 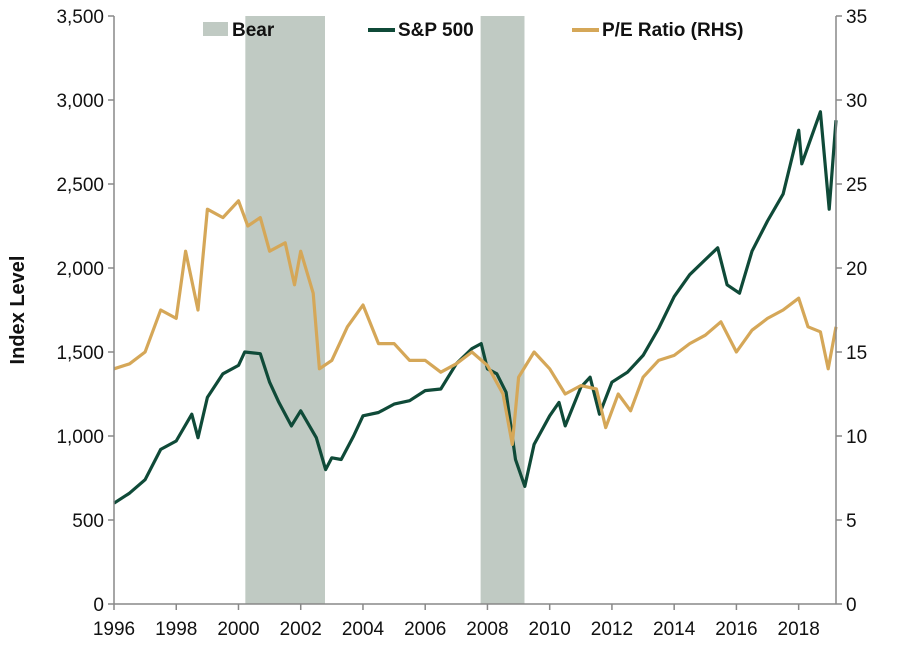 What do you see at coordinates (80, 353) in the screenshot?
I see `left-tick-label: 1,500` at bounding box center [80, 353].